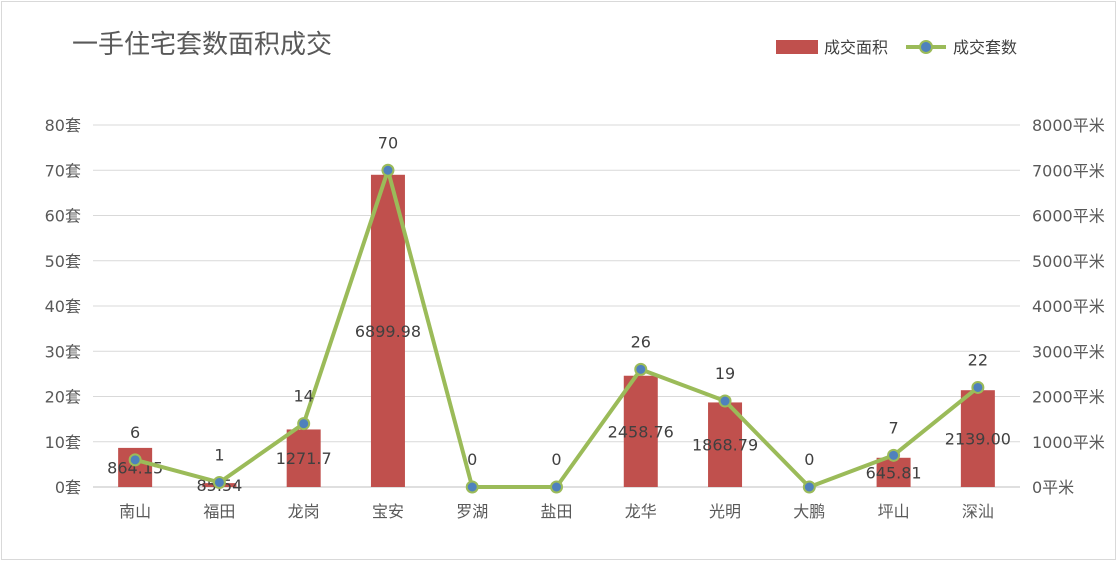 The width and height of the screenshot is (1117, 561). Describe the element at coordinates (1068, 397) in the screenshot. I see `right-tick-label: 2000平米` at that location.